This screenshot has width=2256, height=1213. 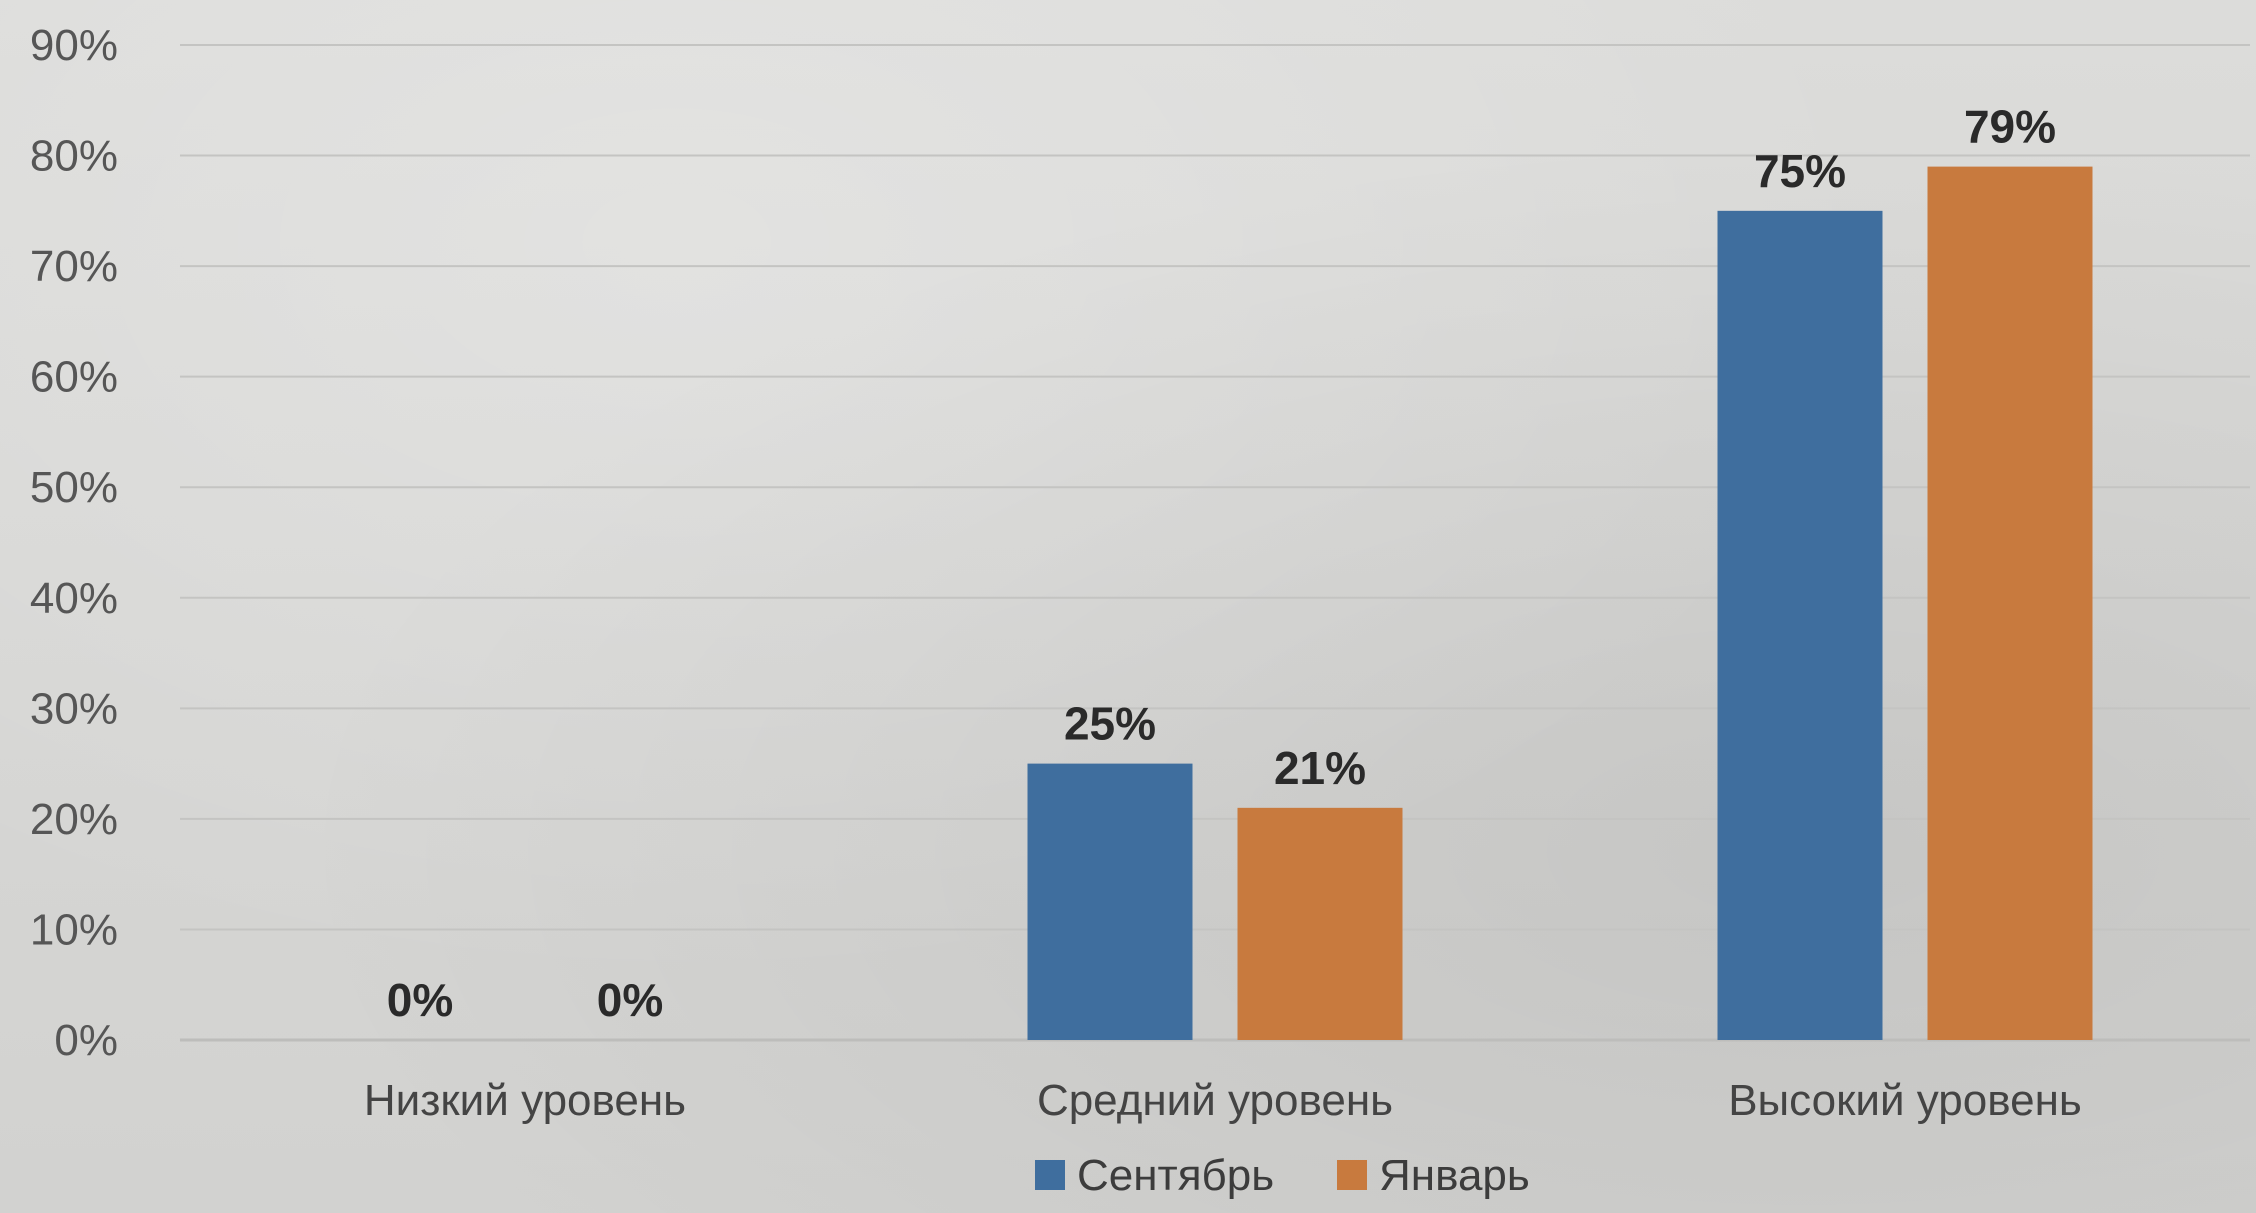 I want to click on category-label: Низкий уровень, so click(x=525, y=1100).